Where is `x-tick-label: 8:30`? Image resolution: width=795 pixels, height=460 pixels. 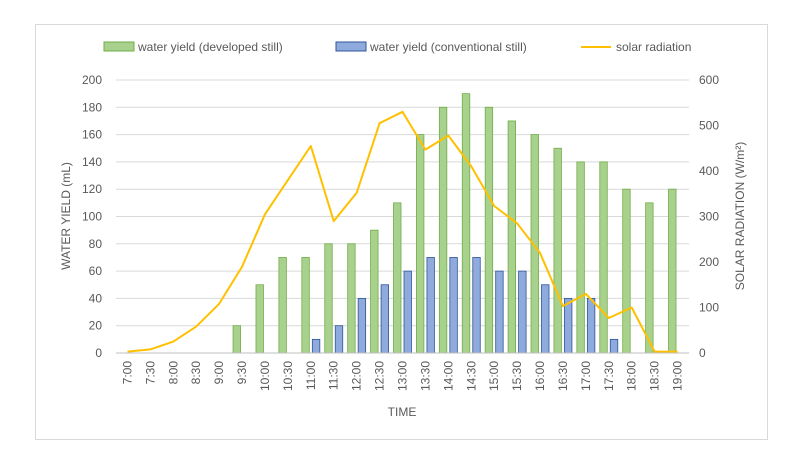
x-tick-label: 8:30 is located at coordinates (196, 373).